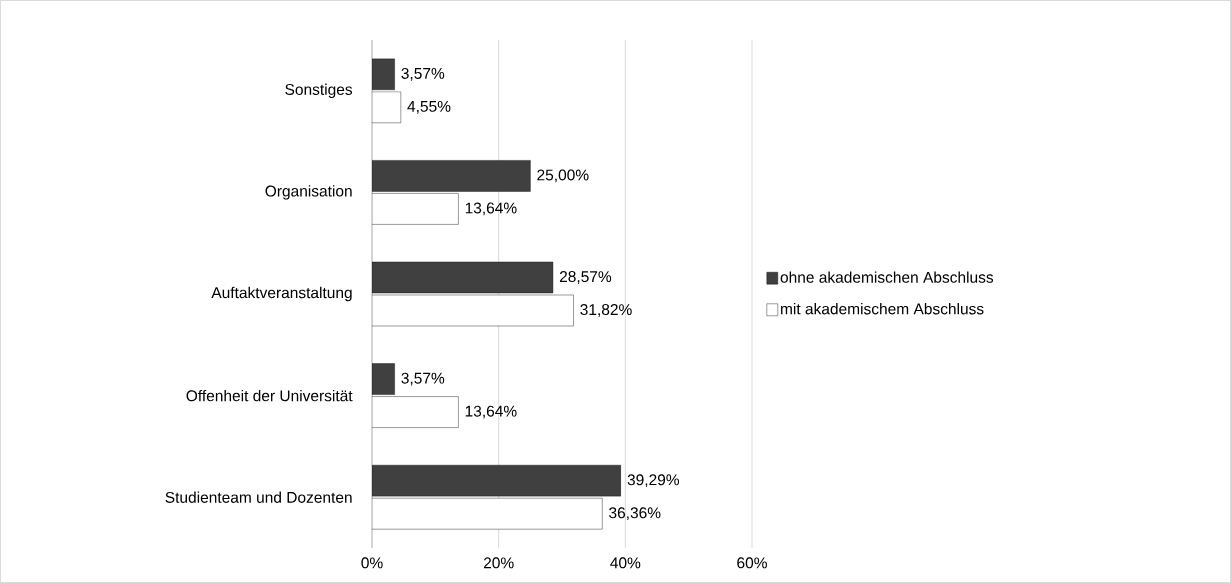 The image size is (1231, 583). Describe the element at coordinates (635, 514) in the screenshot. I see `data-label: 36,36%` at that location.